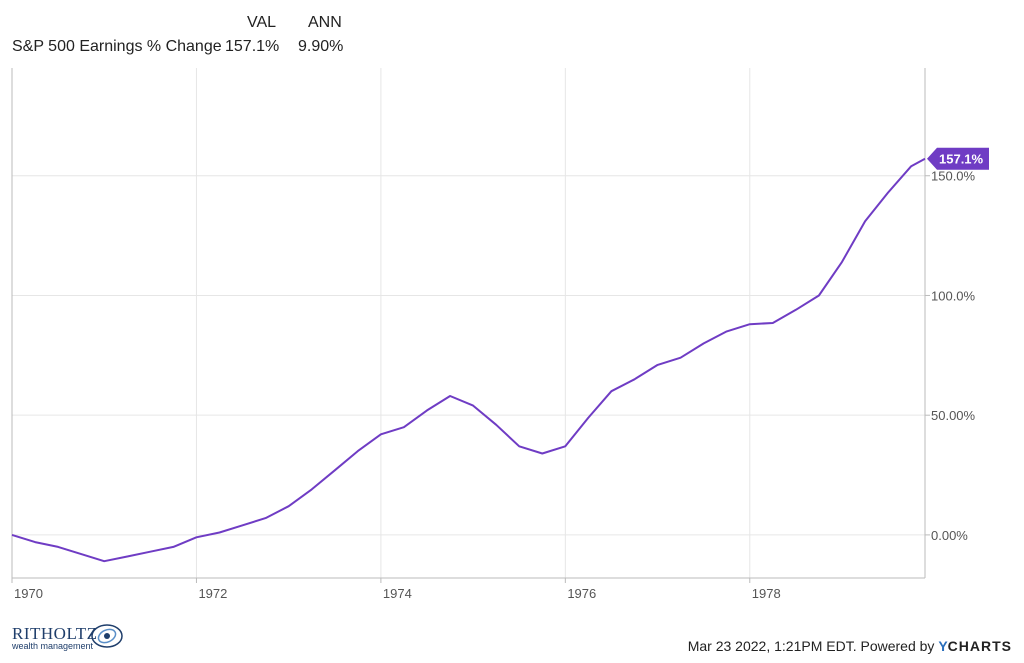 Image resolution: width=1024 pixels, height=663 pixels. What do you see at coordinates (772, 646) in the screenshot?
I see `timestamp: Mar 23 2022, 1:21PM EDT.` at bounding box center [772, 646].